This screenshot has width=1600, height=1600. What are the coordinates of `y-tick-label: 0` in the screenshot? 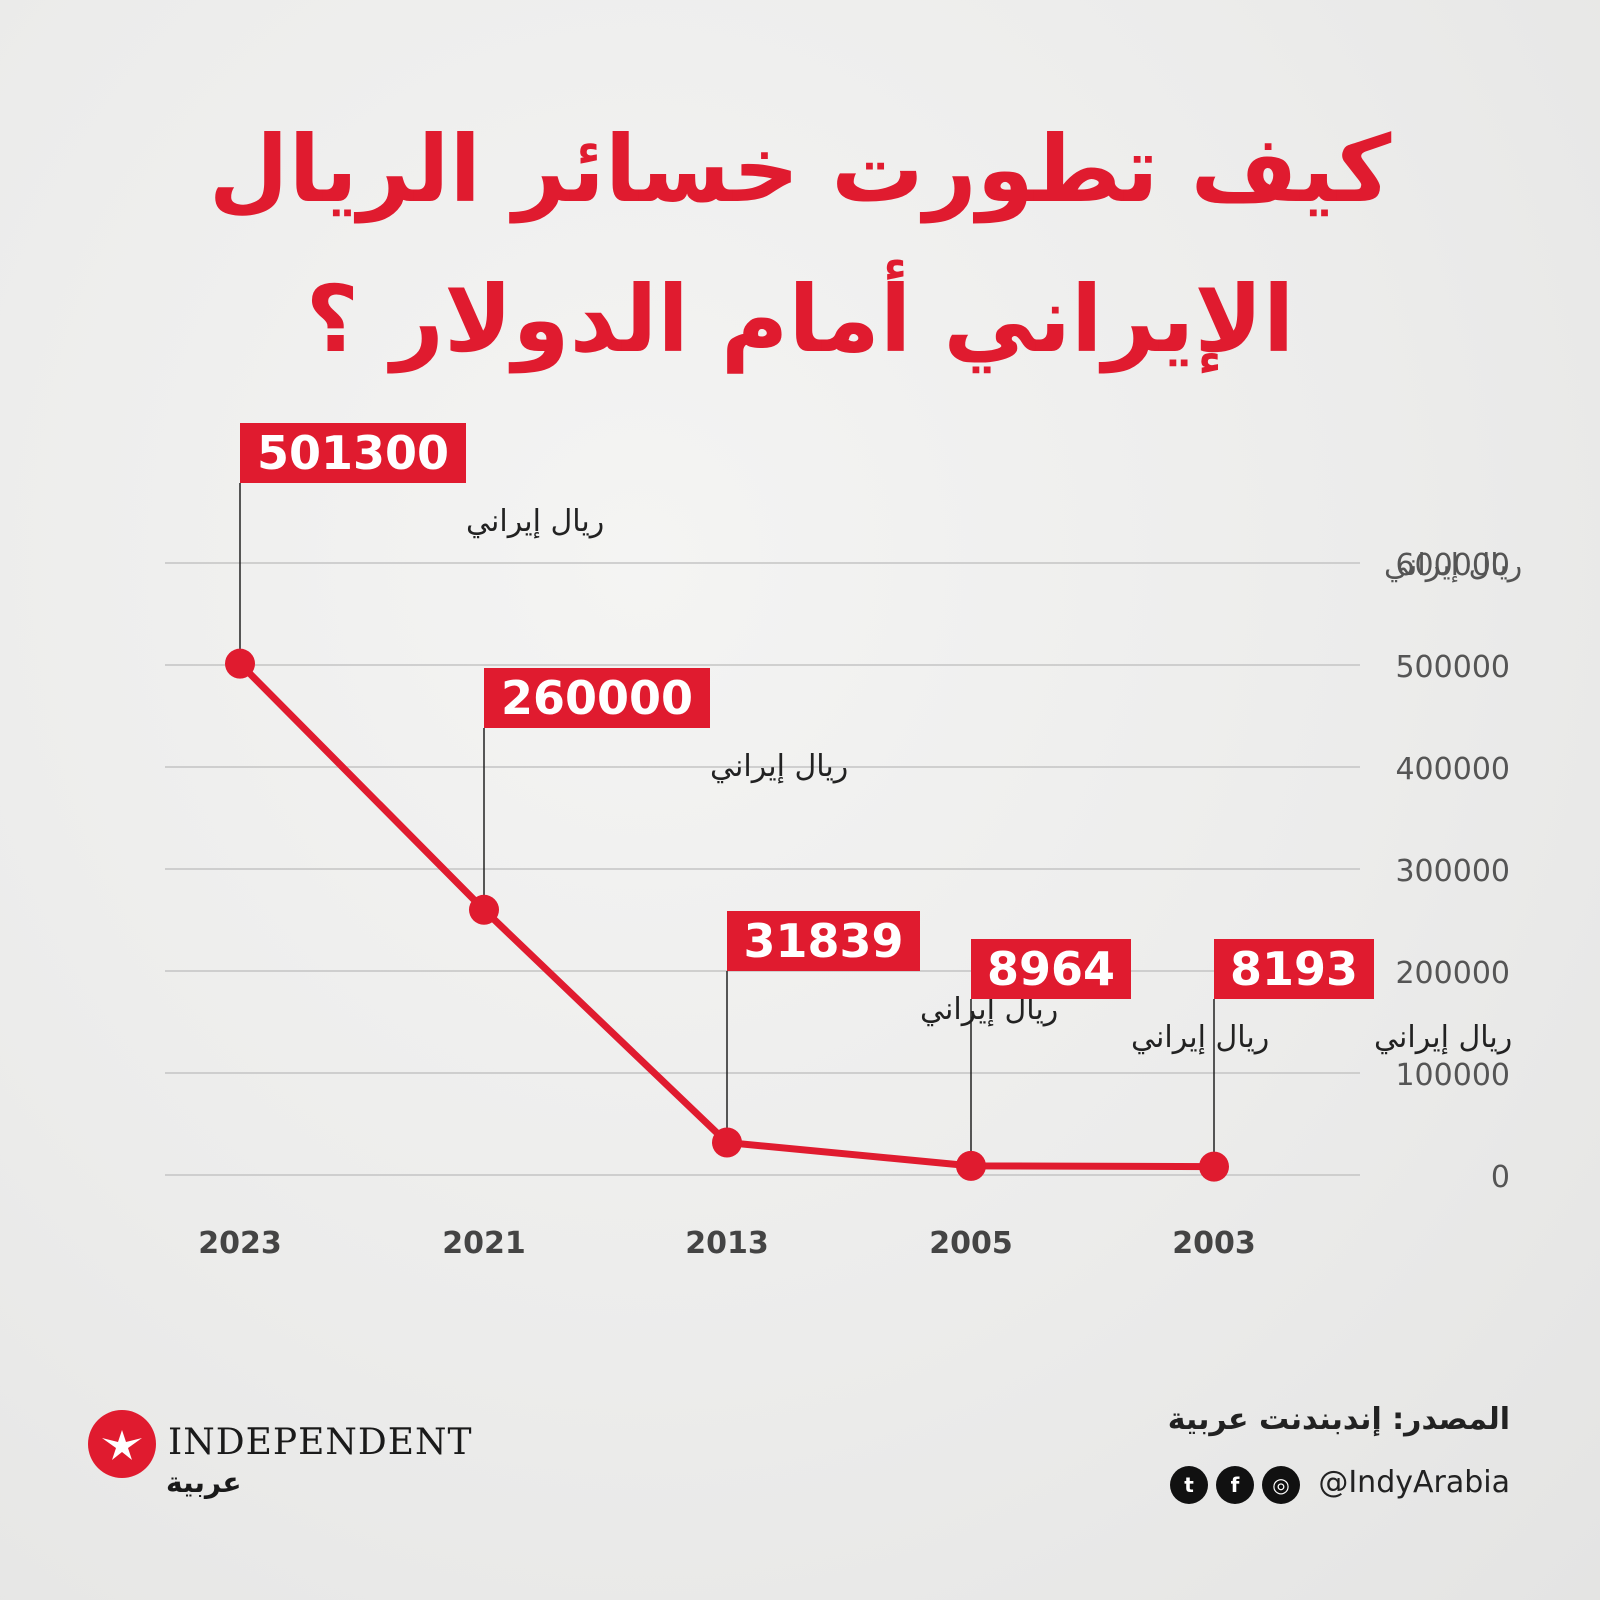 It's located at (1500, 1177).